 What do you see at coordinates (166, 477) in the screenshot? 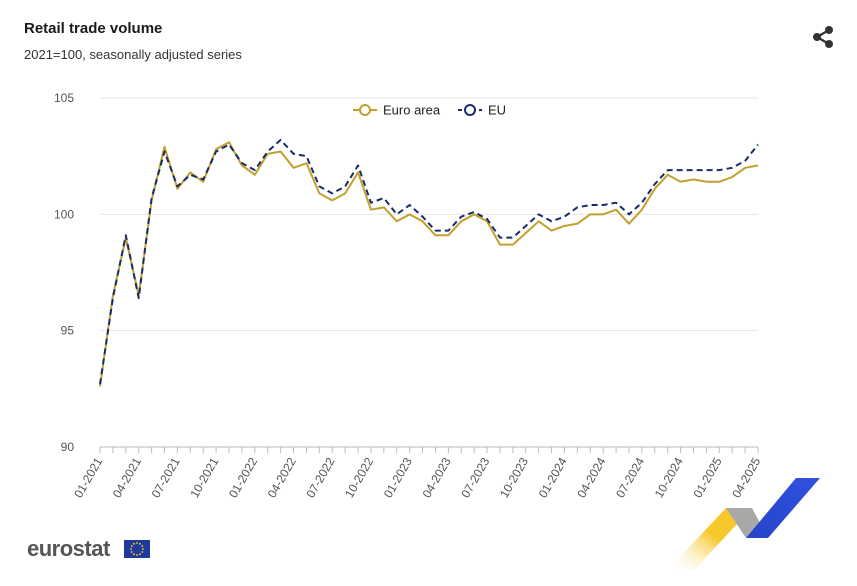
I see `x-tick-label: 07-2021` at bounding box center [166, 477].